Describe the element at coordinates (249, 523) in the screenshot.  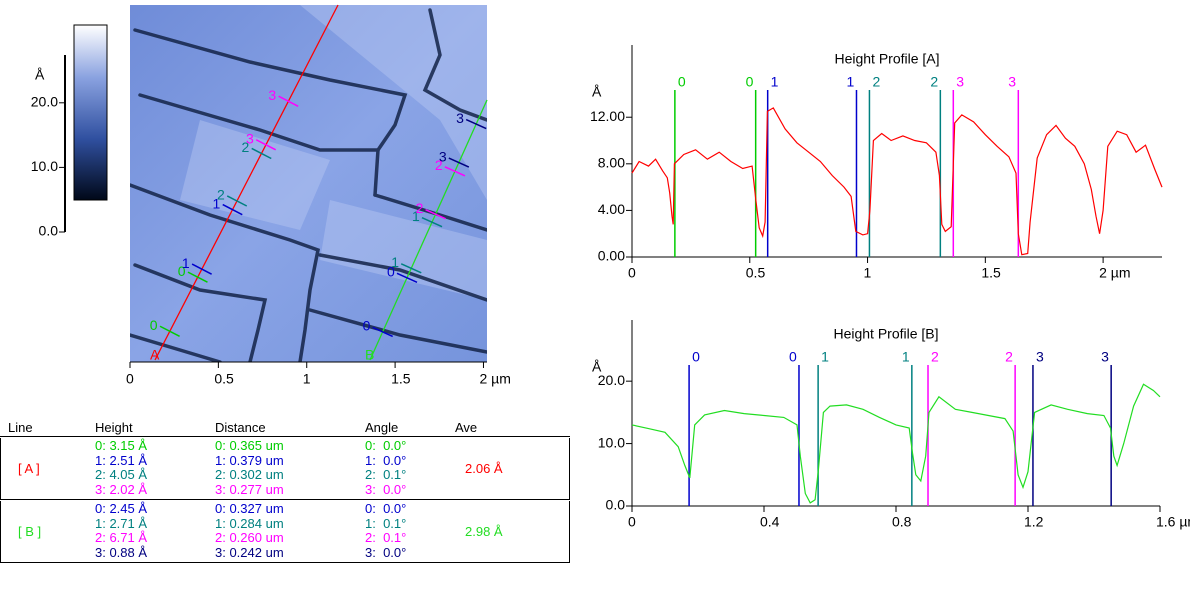
I see `distance-value: 1: 0.284 um` at that location.